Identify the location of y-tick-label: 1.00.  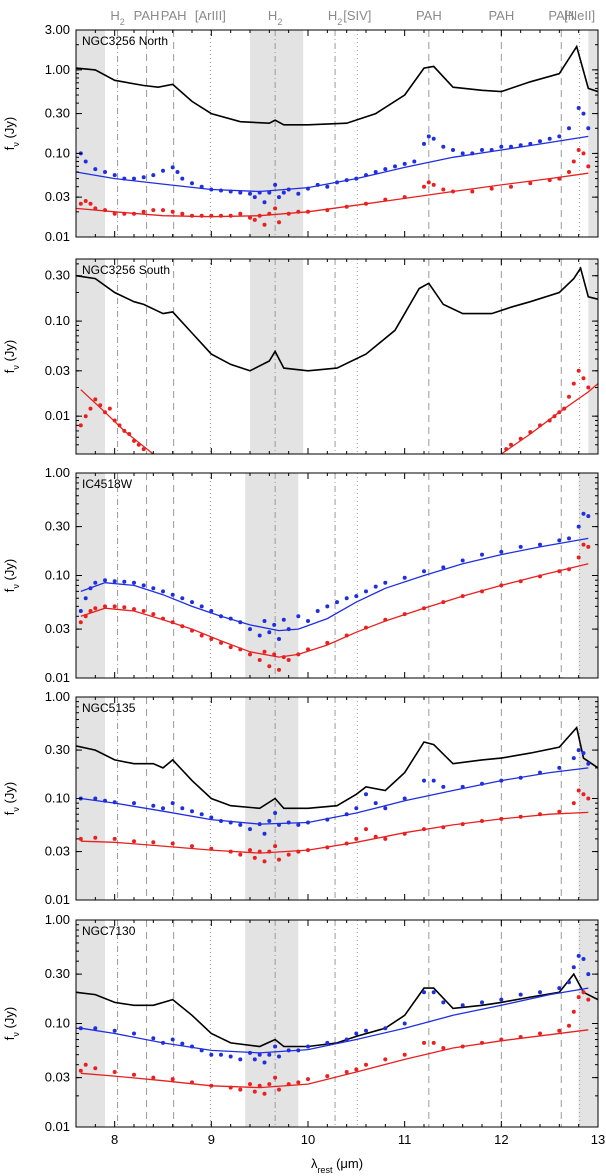
(57, 472).